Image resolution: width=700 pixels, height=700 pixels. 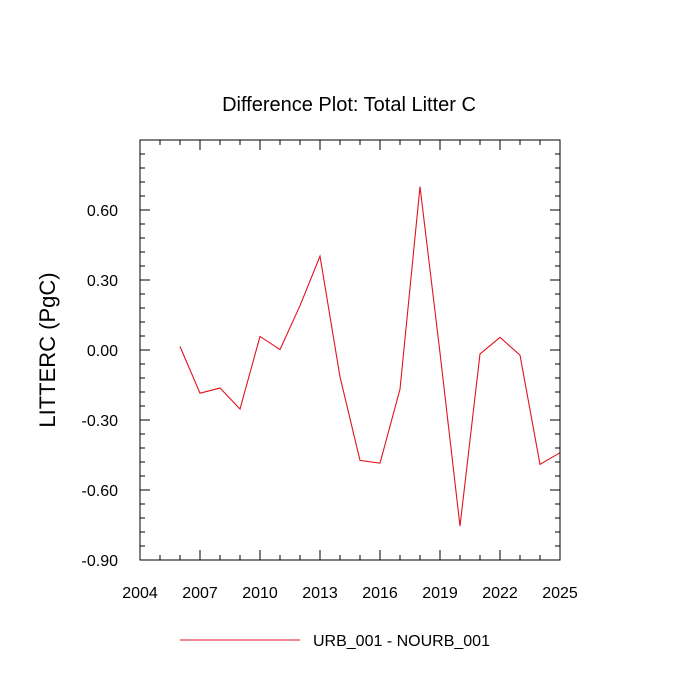 What do you see at coordinates (500, 593) in the screenshot?
I see `x-tick-label: 2022` at bounding box center [500, 593].